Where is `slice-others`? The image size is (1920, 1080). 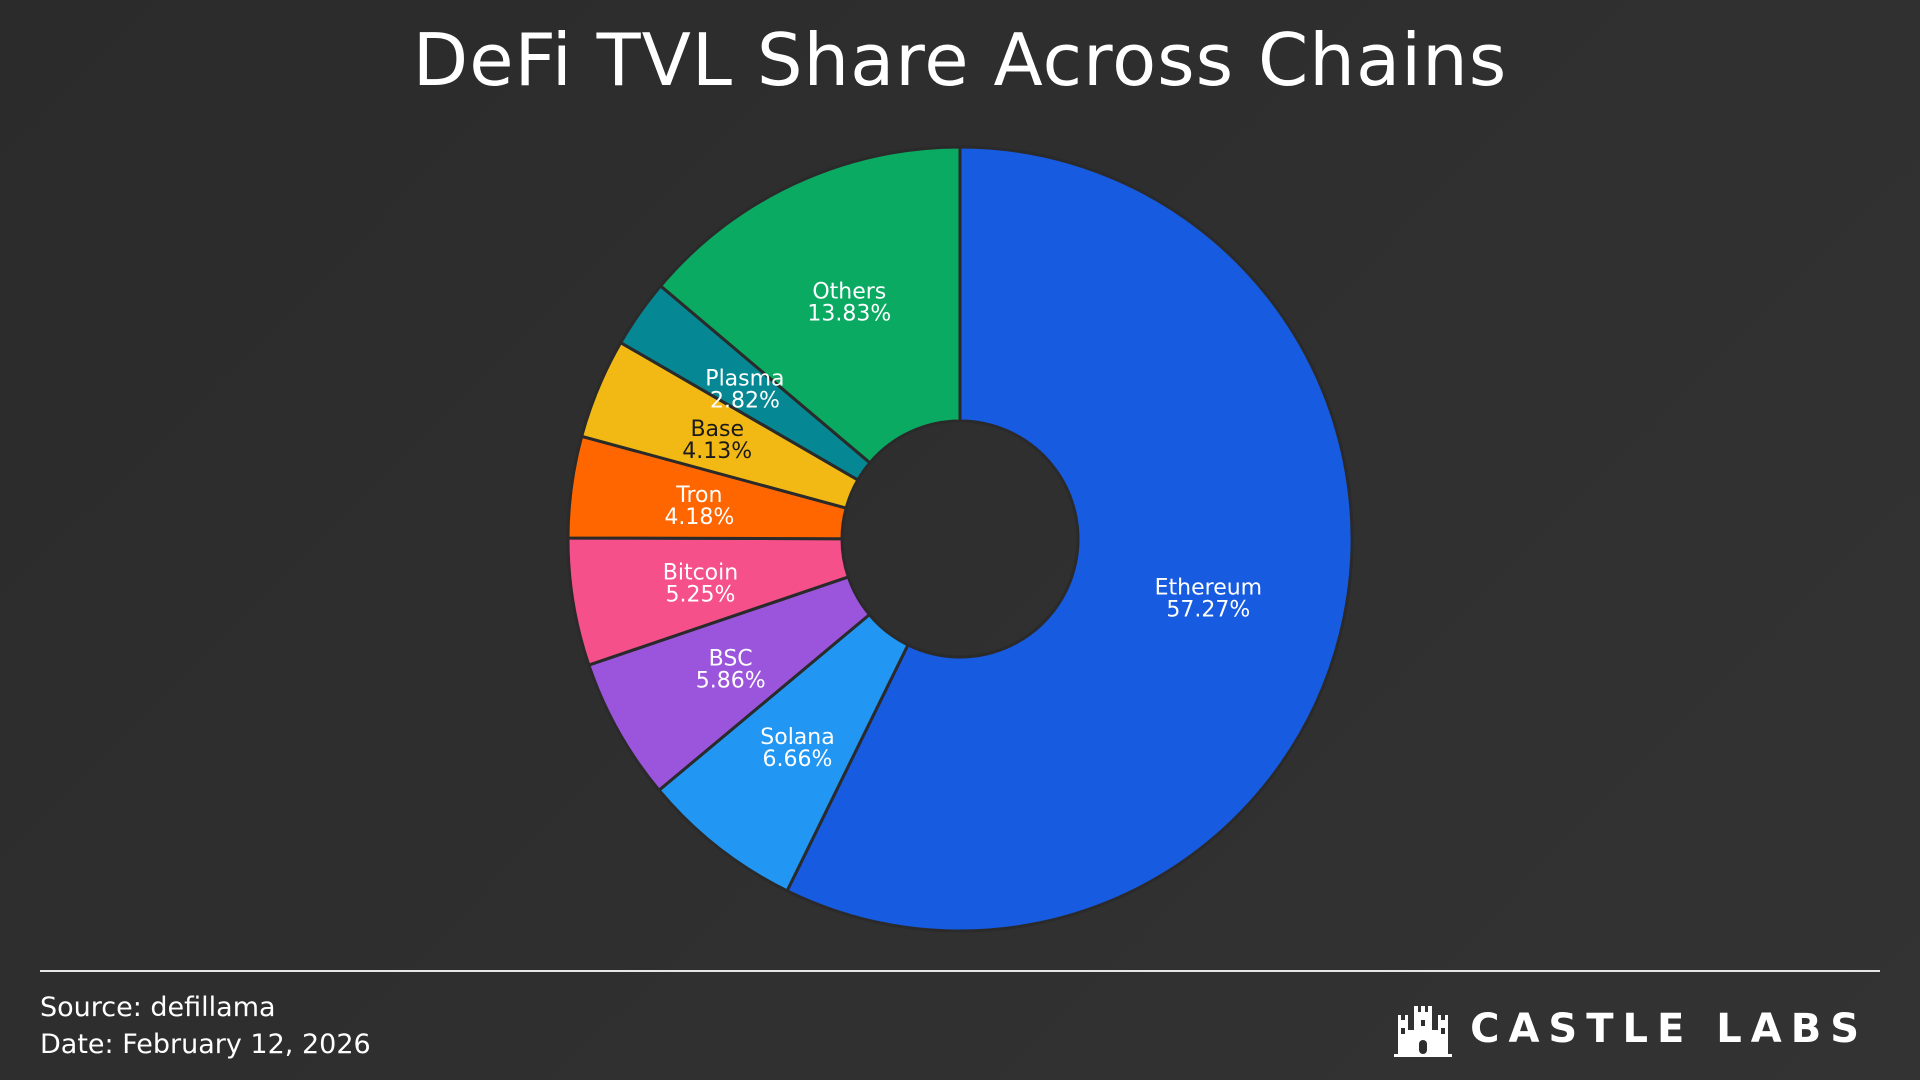 slice-others is located at coordinates (810, 305).